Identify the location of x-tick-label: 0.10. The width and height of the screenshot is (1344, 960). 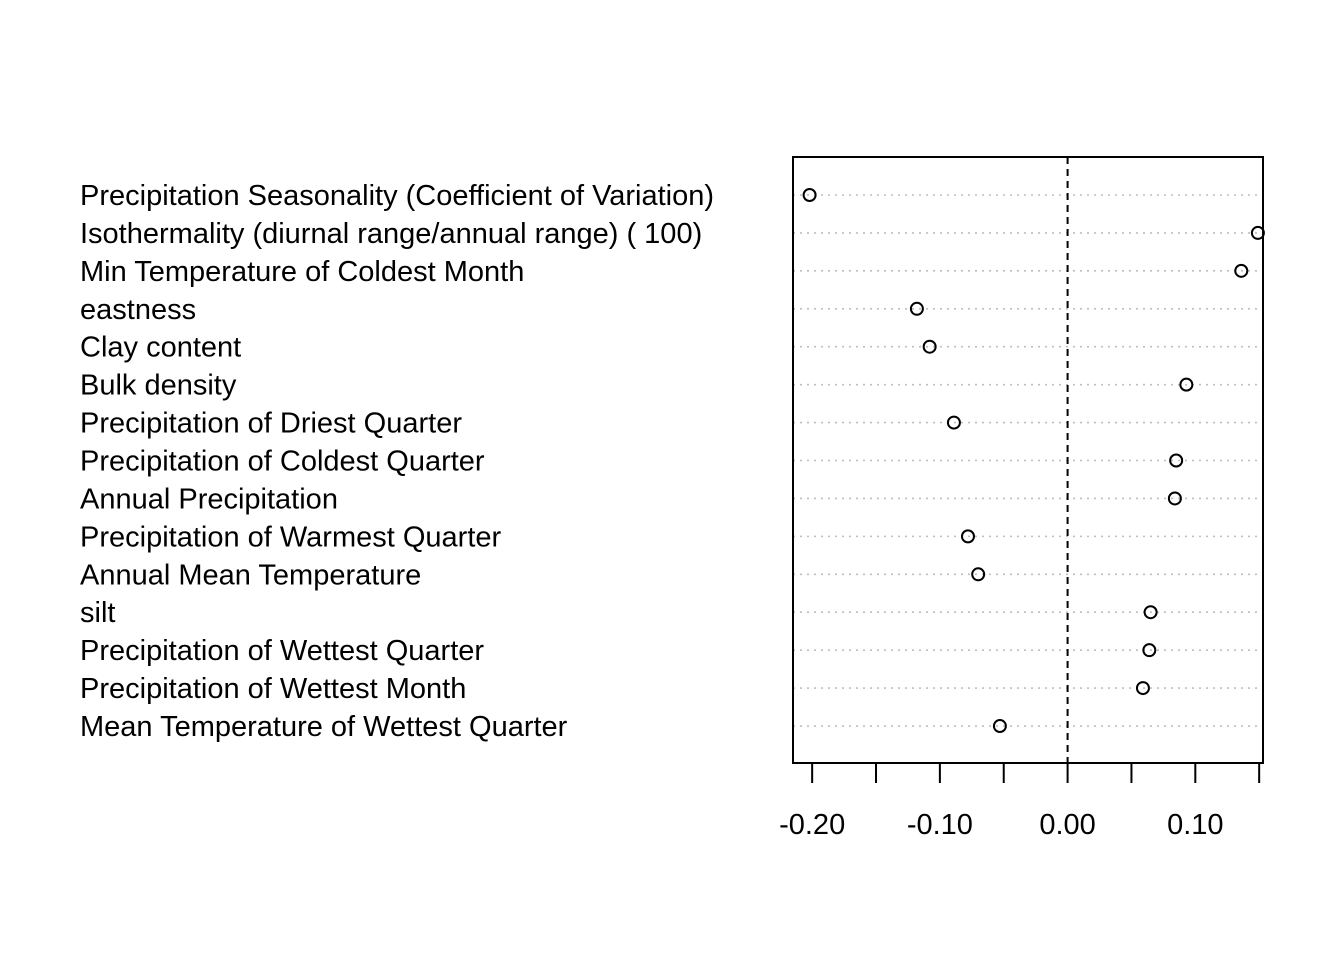
(1195, 825).